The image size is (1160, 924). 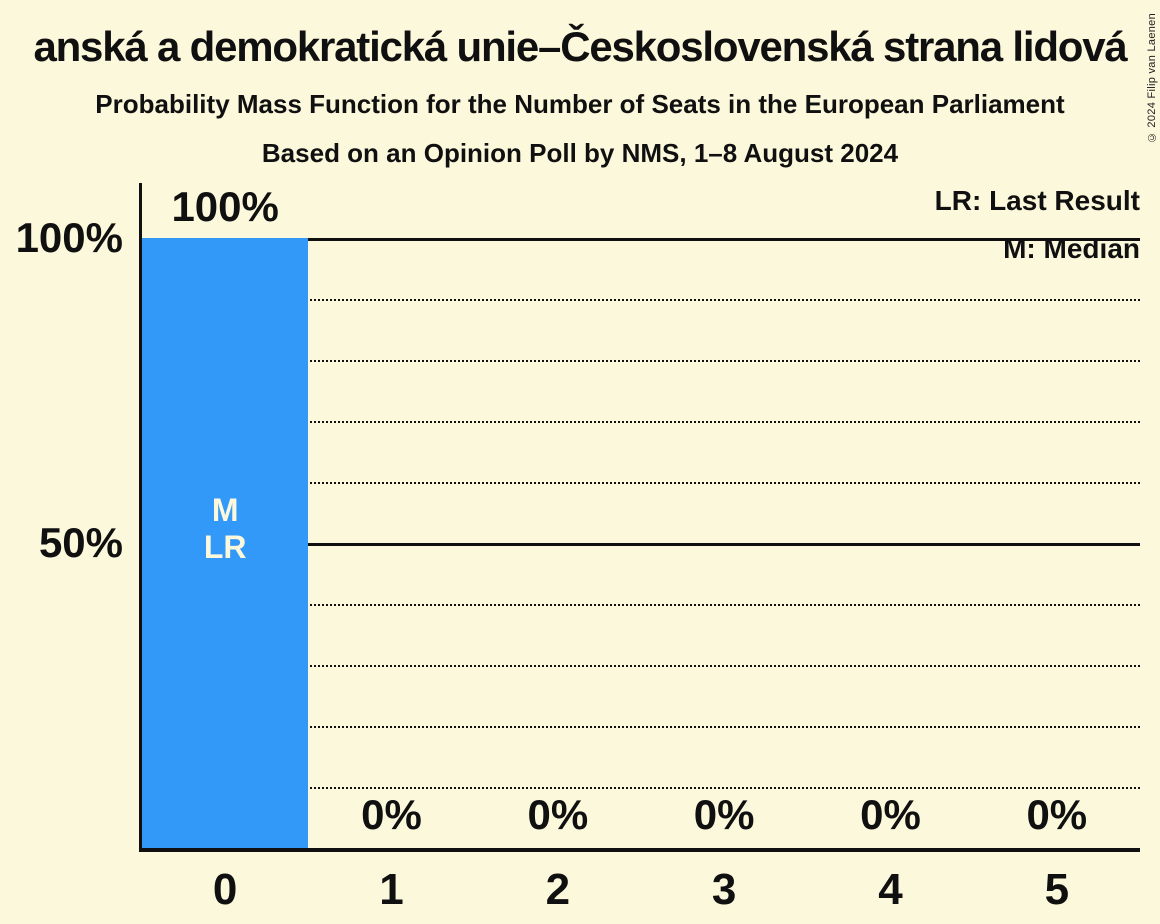 What do you see at coordinates (80, 542) in the screenshot?
I see `y-axis-label-50: 50%` at bounding box center [80, 542].